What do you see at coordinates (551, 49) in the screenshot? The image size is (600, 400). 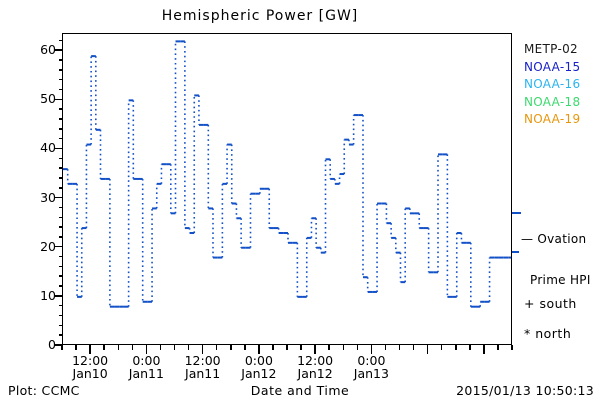 I see `legend-entry-metp-02: METP-02` at bounding box center [551, 49].